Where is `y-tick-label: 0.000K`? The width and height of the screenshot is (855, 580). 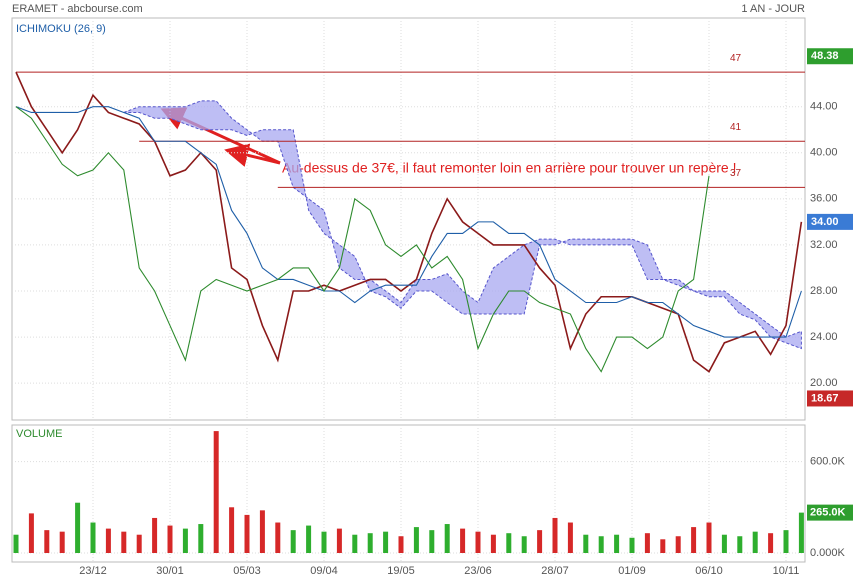 y-tick-label: 0.000K is located at coordinates (828, 553).